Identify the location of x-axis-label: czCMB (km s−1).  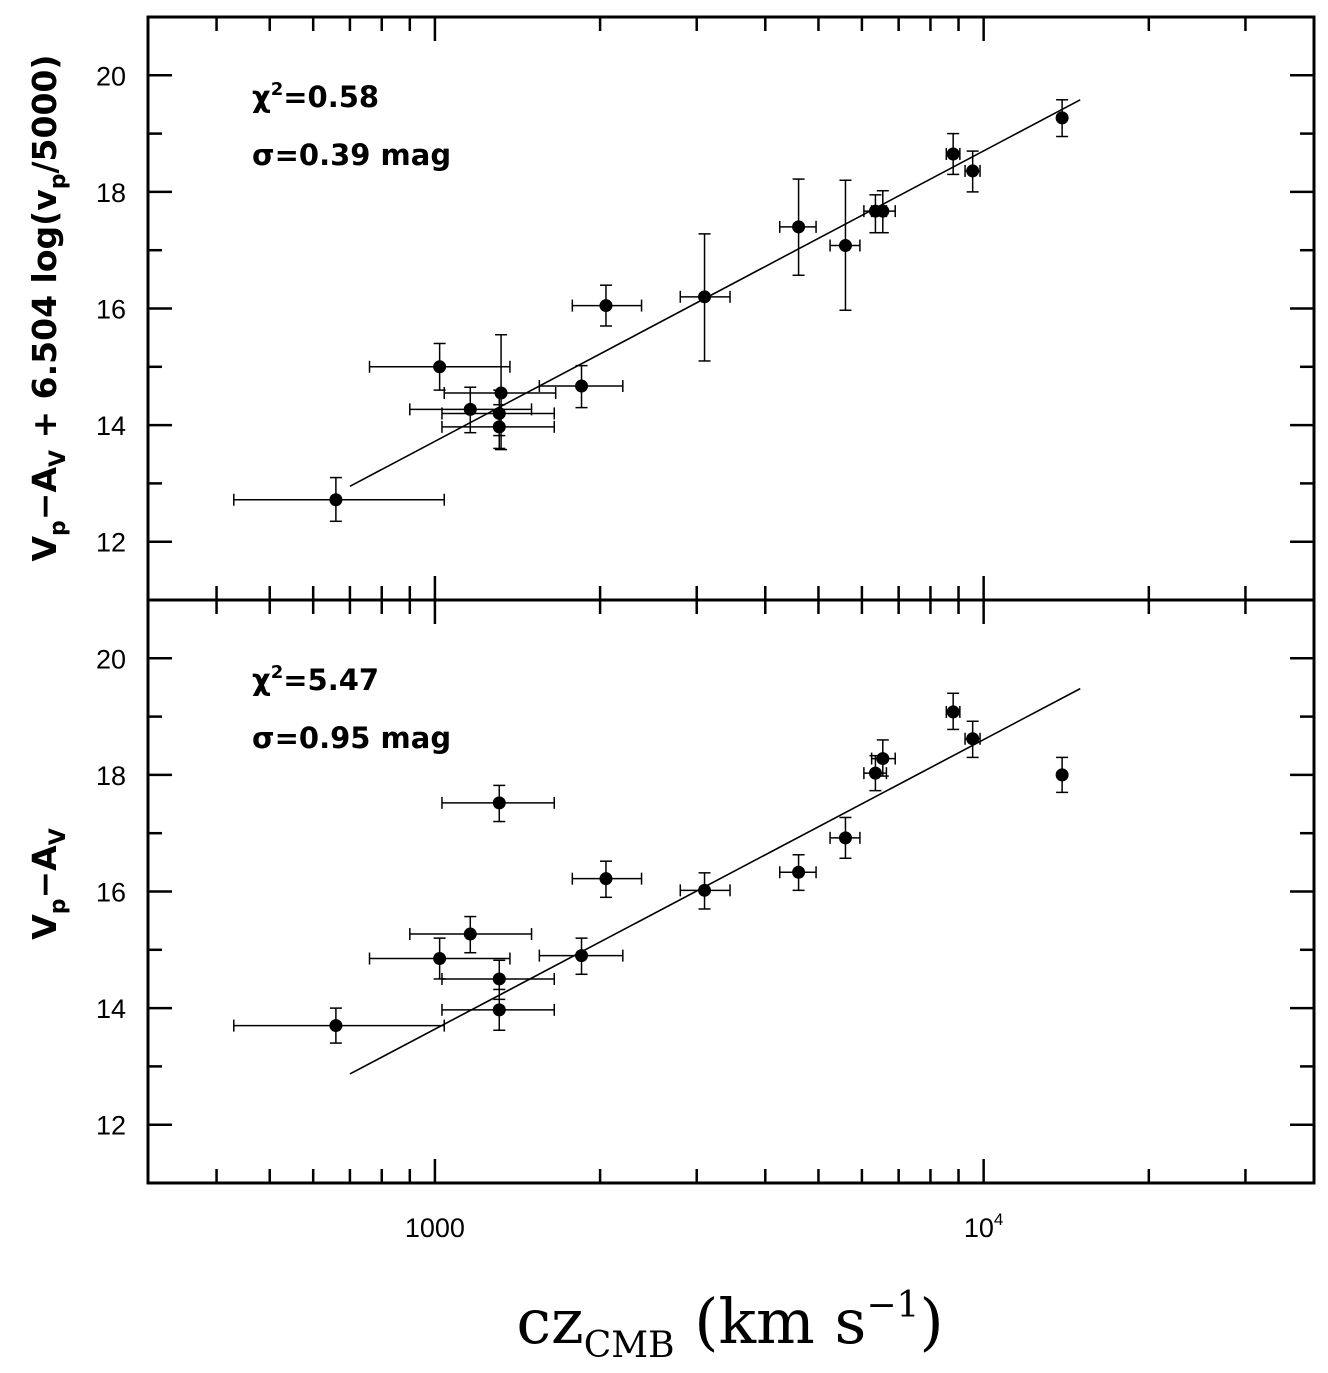
(729, 1325).